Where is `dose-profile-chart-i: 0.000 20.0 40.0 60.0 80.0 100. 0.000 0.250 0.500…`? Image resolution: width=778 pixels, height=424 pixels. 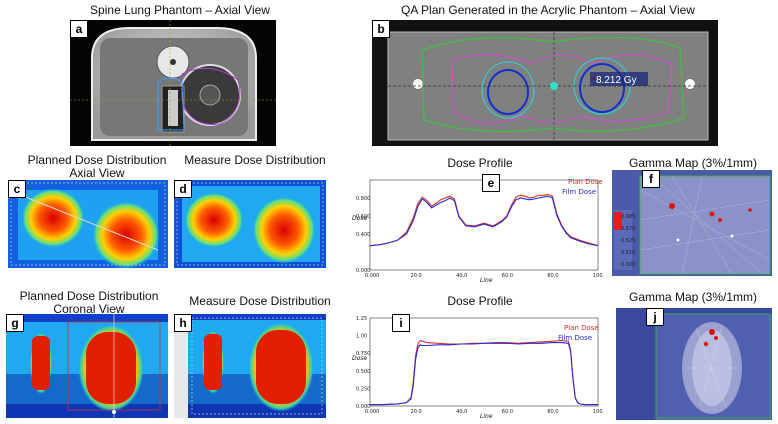
dose-profile-chart-i: 0.000 20.0 40.0 60.0 80.0 100. 0.000 0.250 0.500… is located at coordinates (478, 368).